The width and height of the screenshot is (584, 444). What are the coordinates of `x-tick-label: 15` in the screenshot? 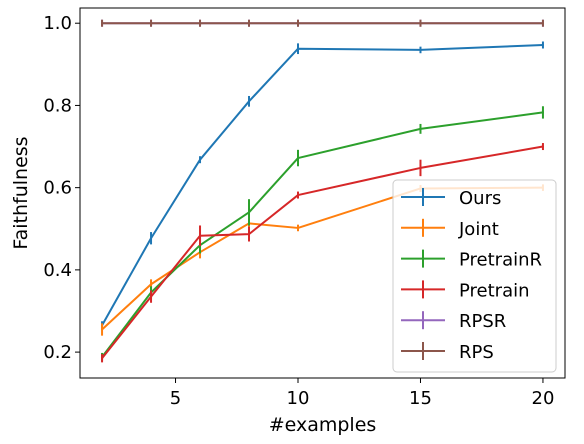 It's located at (420, 398).